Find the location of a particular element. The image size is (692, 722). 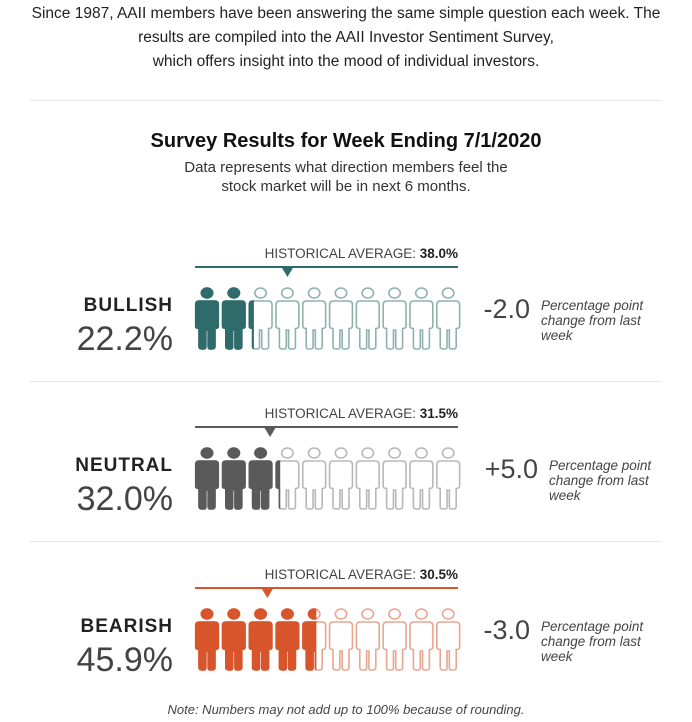

historical-average-label: HISTORICAL AVERAGE: 31.5% is located at coordinates (361, 413).